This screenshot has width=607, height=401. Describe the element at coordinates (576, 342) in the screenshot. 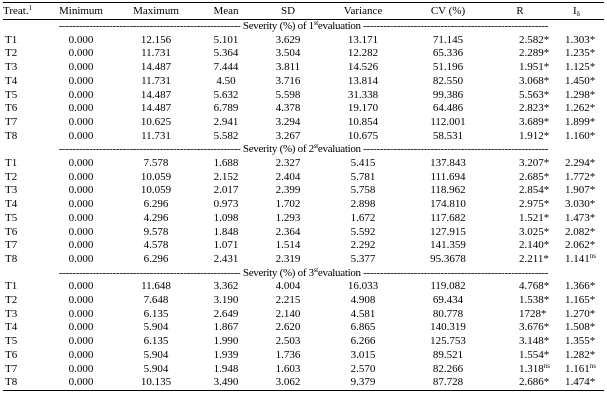

I see `cell-i-delta: 1.355*` at that location.